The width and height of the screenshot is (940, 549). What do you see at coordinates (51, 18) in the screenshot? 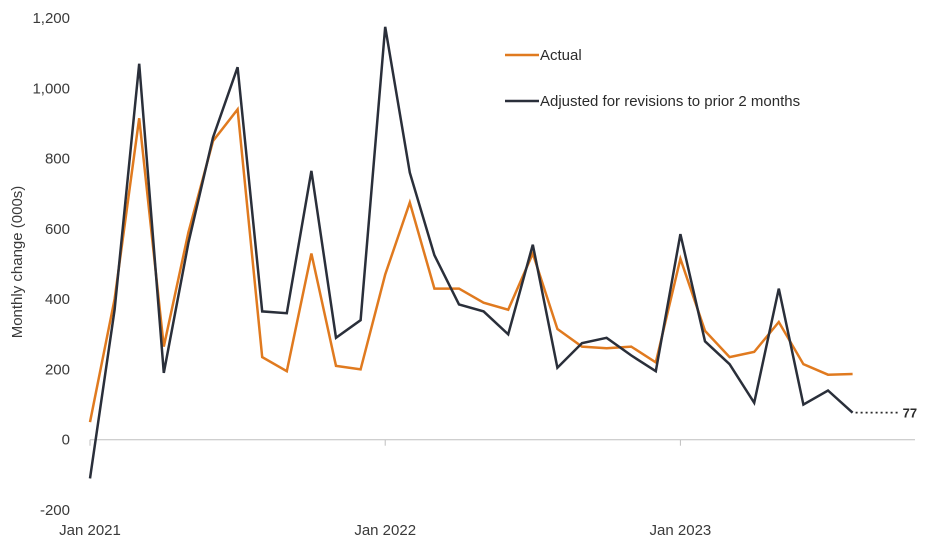
I see `y-tick-label: 1,200` at bounding box center [51, 18].